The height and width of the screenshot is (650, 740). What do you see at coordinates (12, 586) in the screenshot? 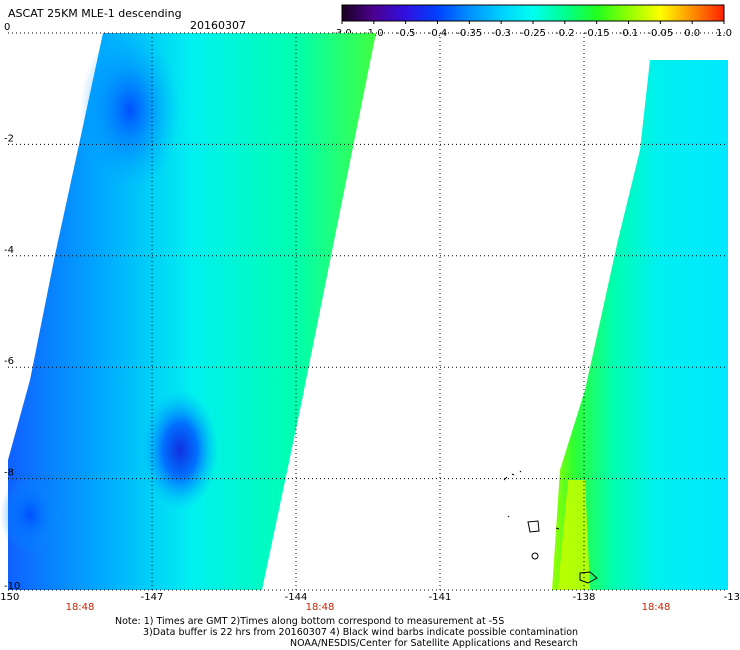
I see `y-tick-label: -10` at bounding box center [12, 586].